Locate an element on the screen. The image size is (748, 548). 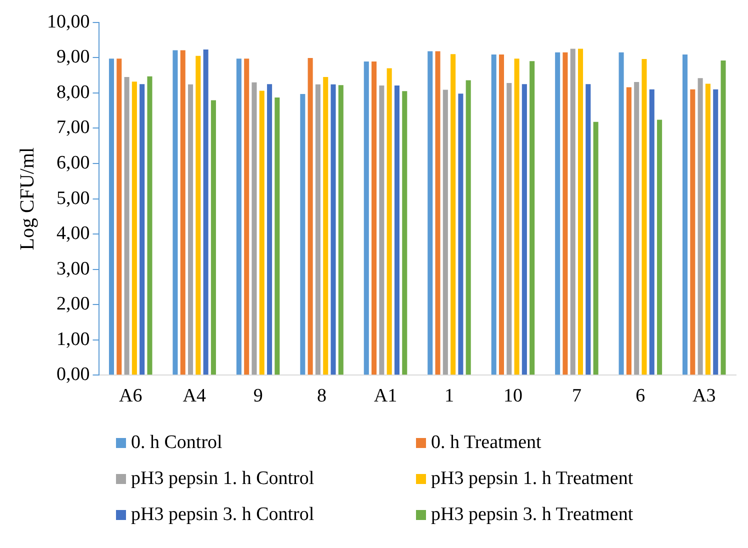
legend-label: pH3 pepsin 3. h Treatment is located at coordinates (532, 515).